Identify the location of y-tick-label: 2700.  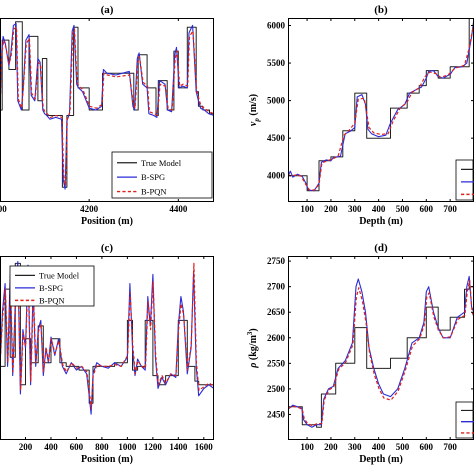
(276, 287).